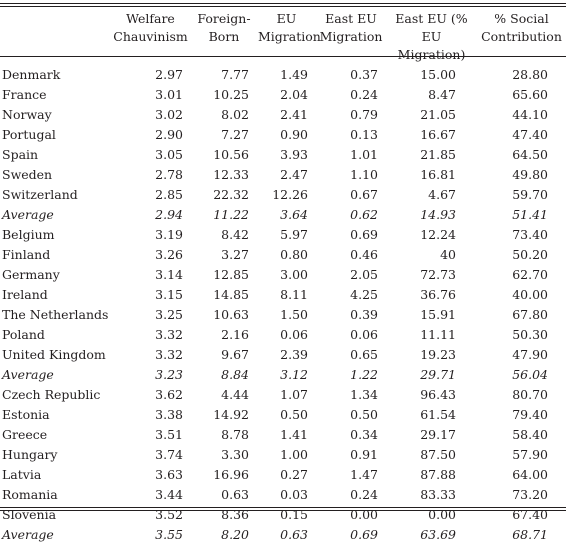 This screenshot has width=566, height=545. I want to click on cell-value: 7.27, so click(235, 134).